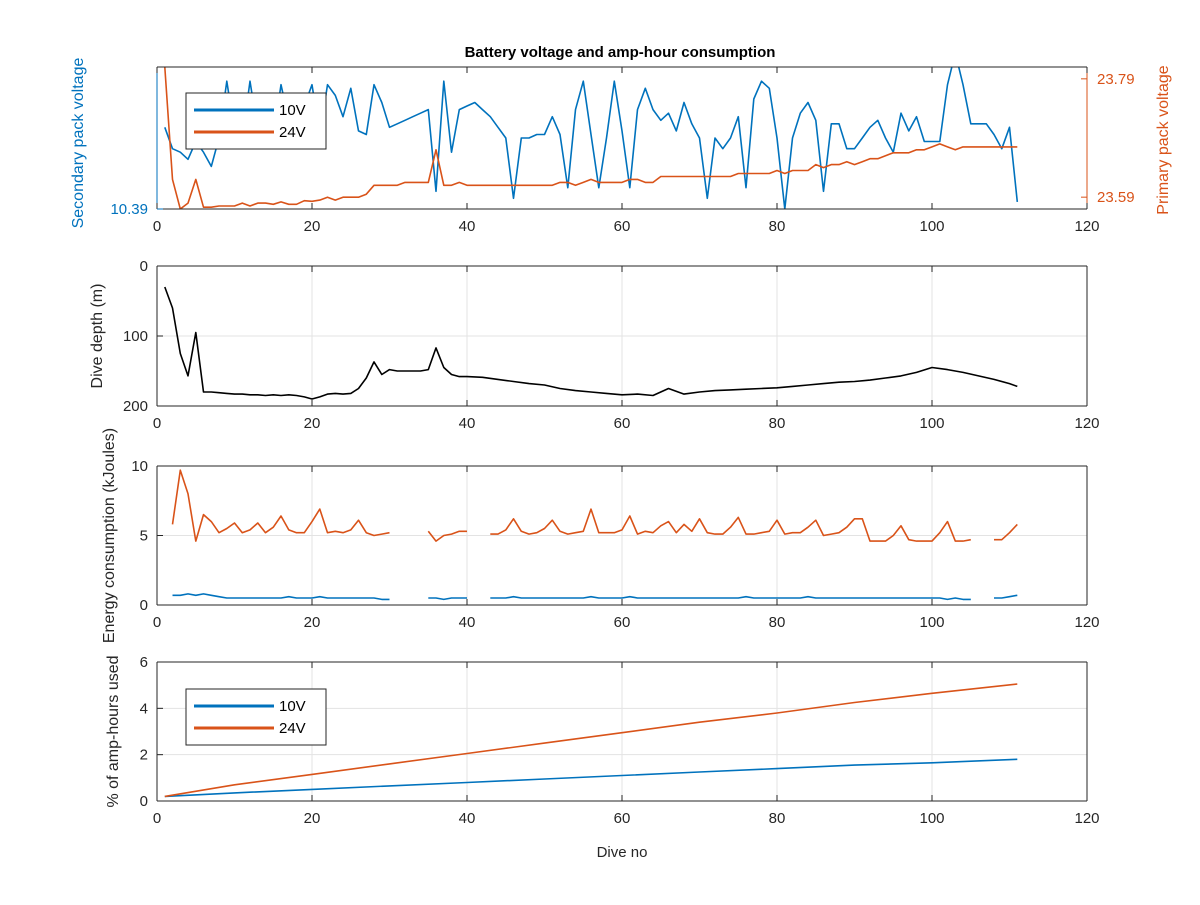 The width and height of the screenshot is (1200, 905). What do you see at coordinates (97, 336) in the screenshot?
I see `y-axis-label: Dive depth (m)` at bounding box center [97, 336].